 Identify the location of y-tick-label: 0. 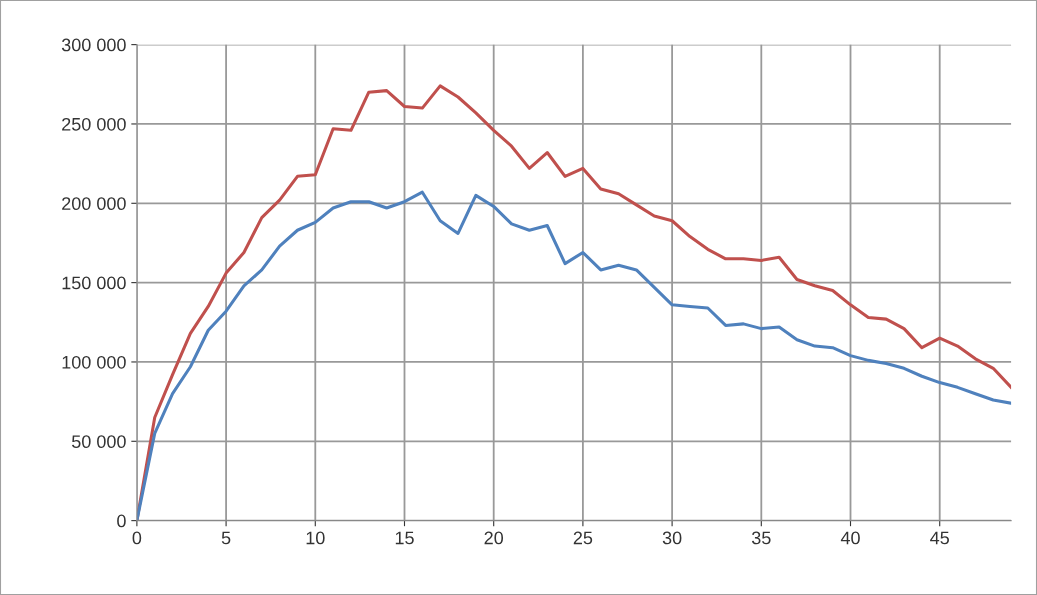
(121, 521).